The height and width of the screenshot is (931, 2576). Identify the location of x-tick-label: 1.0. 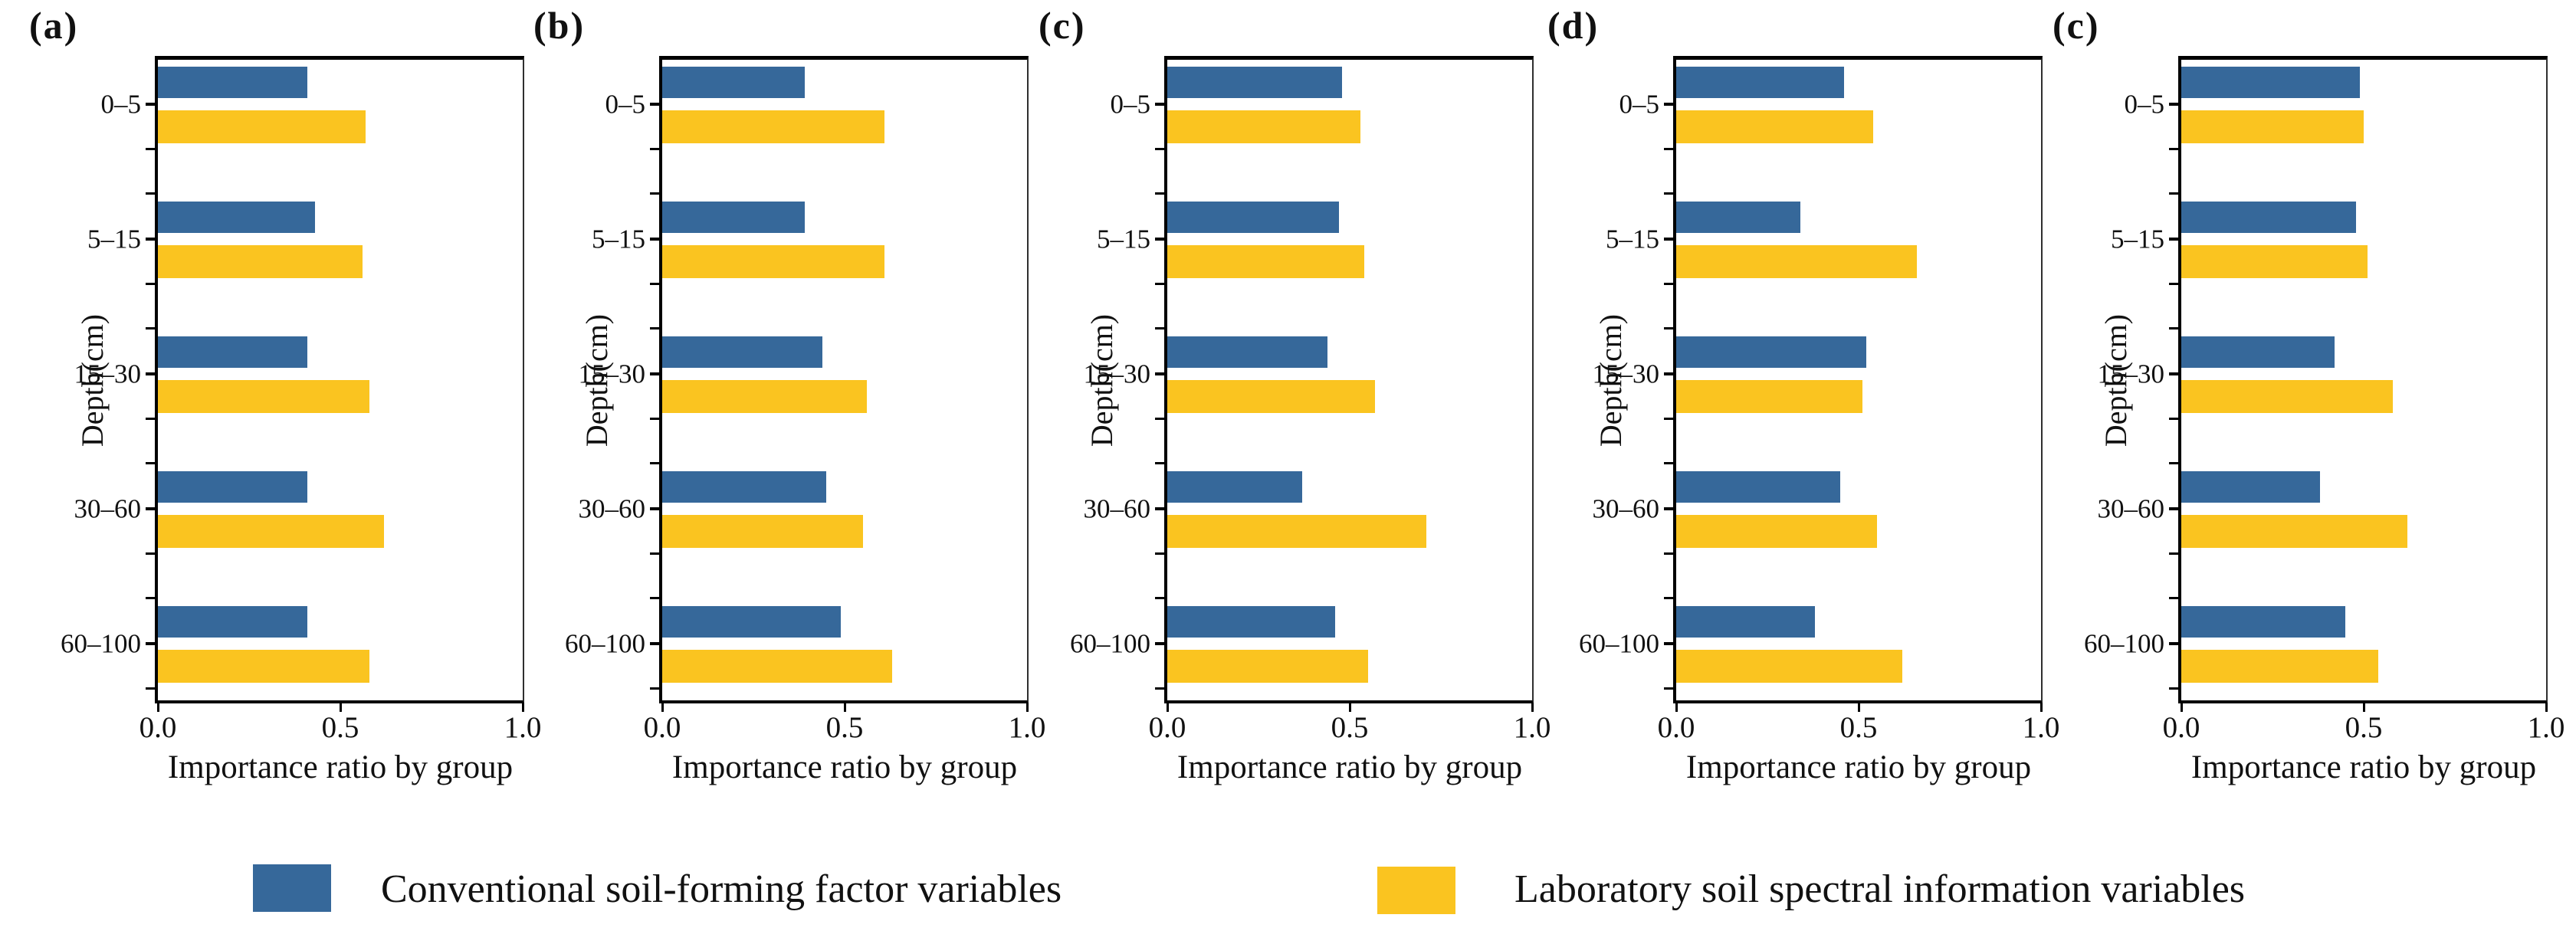
(1532, 728).